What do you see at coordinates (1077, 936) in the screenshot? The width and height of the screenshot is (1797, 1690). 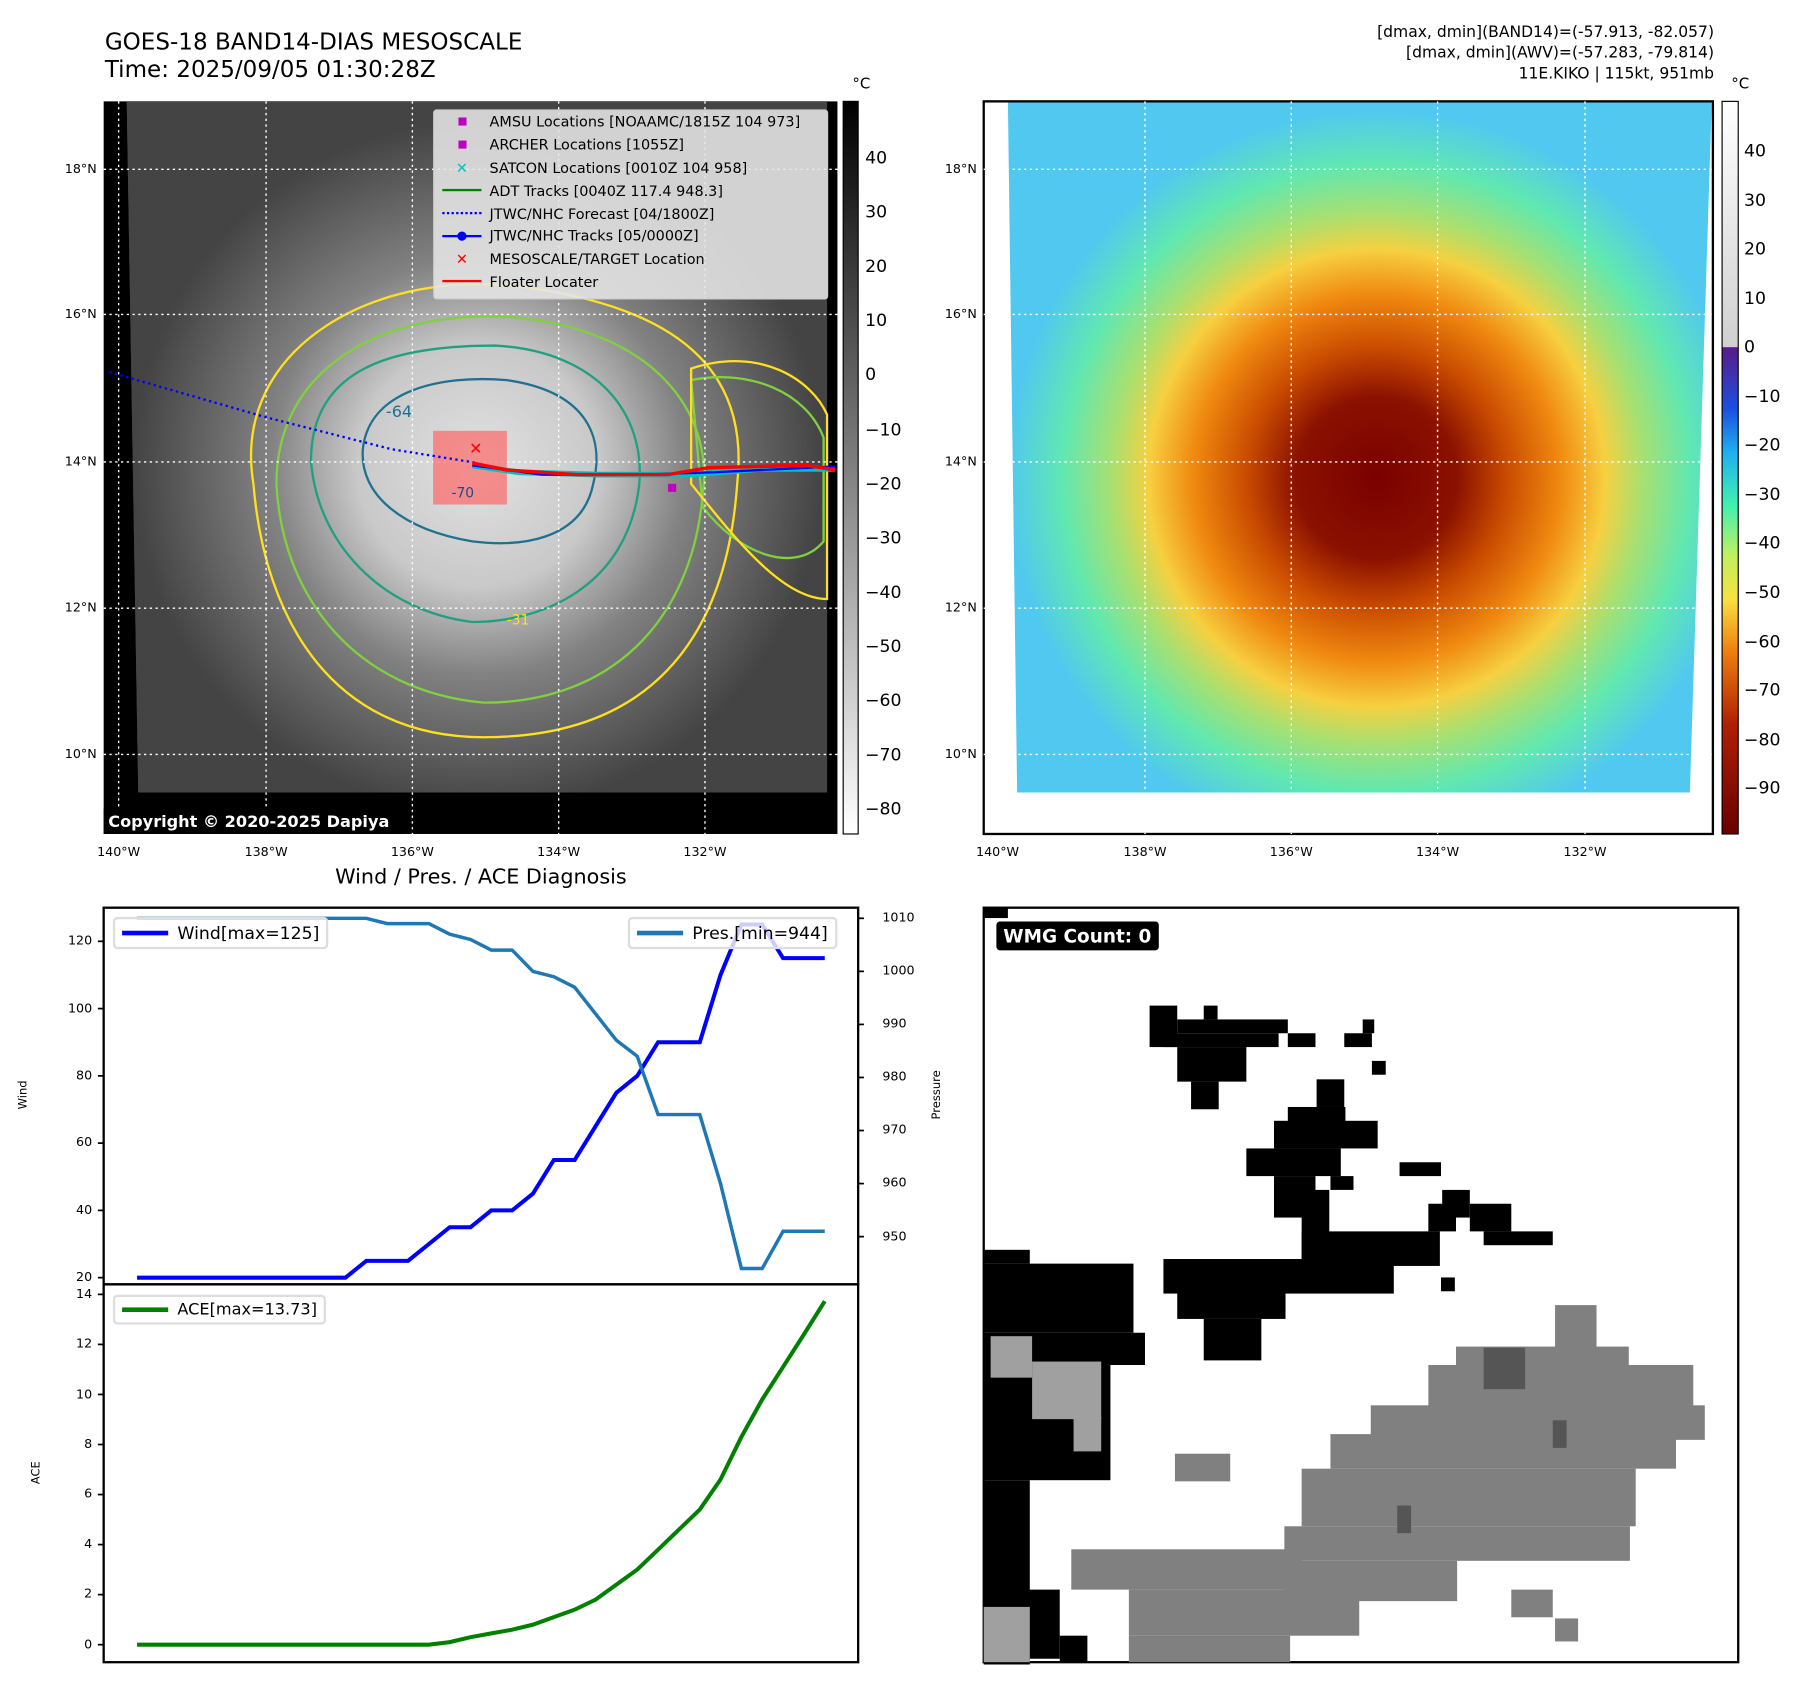 I see `wmg-count-label: WMG Count: 0` at bounding box center [1077, 936].